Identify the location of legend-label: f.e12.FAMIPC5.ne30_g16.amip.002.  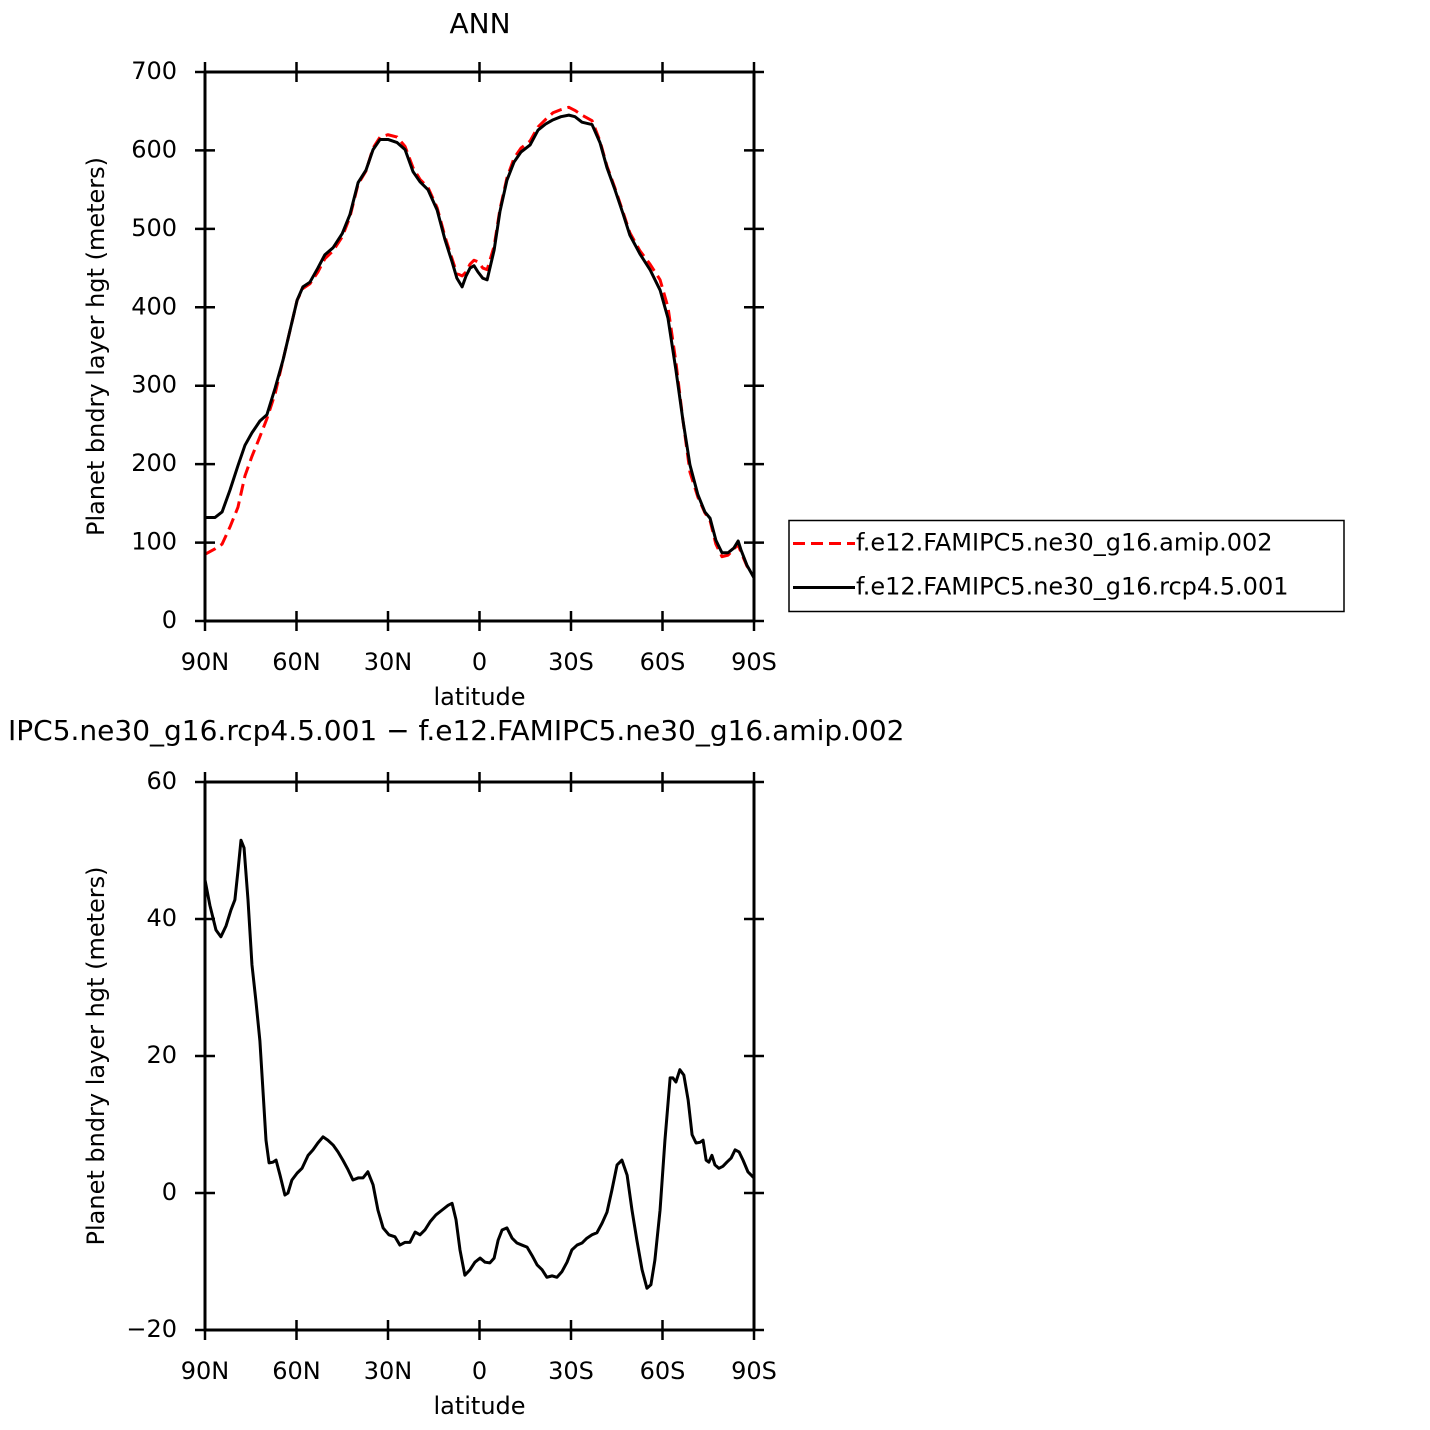
(1064, 543).